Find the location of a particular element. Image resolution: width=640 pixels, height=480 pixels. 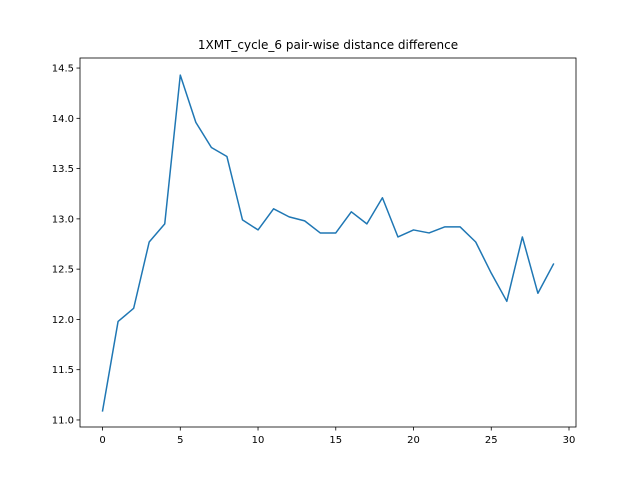

y-tick-label: 12.5 is located at coordinates (63, 270).